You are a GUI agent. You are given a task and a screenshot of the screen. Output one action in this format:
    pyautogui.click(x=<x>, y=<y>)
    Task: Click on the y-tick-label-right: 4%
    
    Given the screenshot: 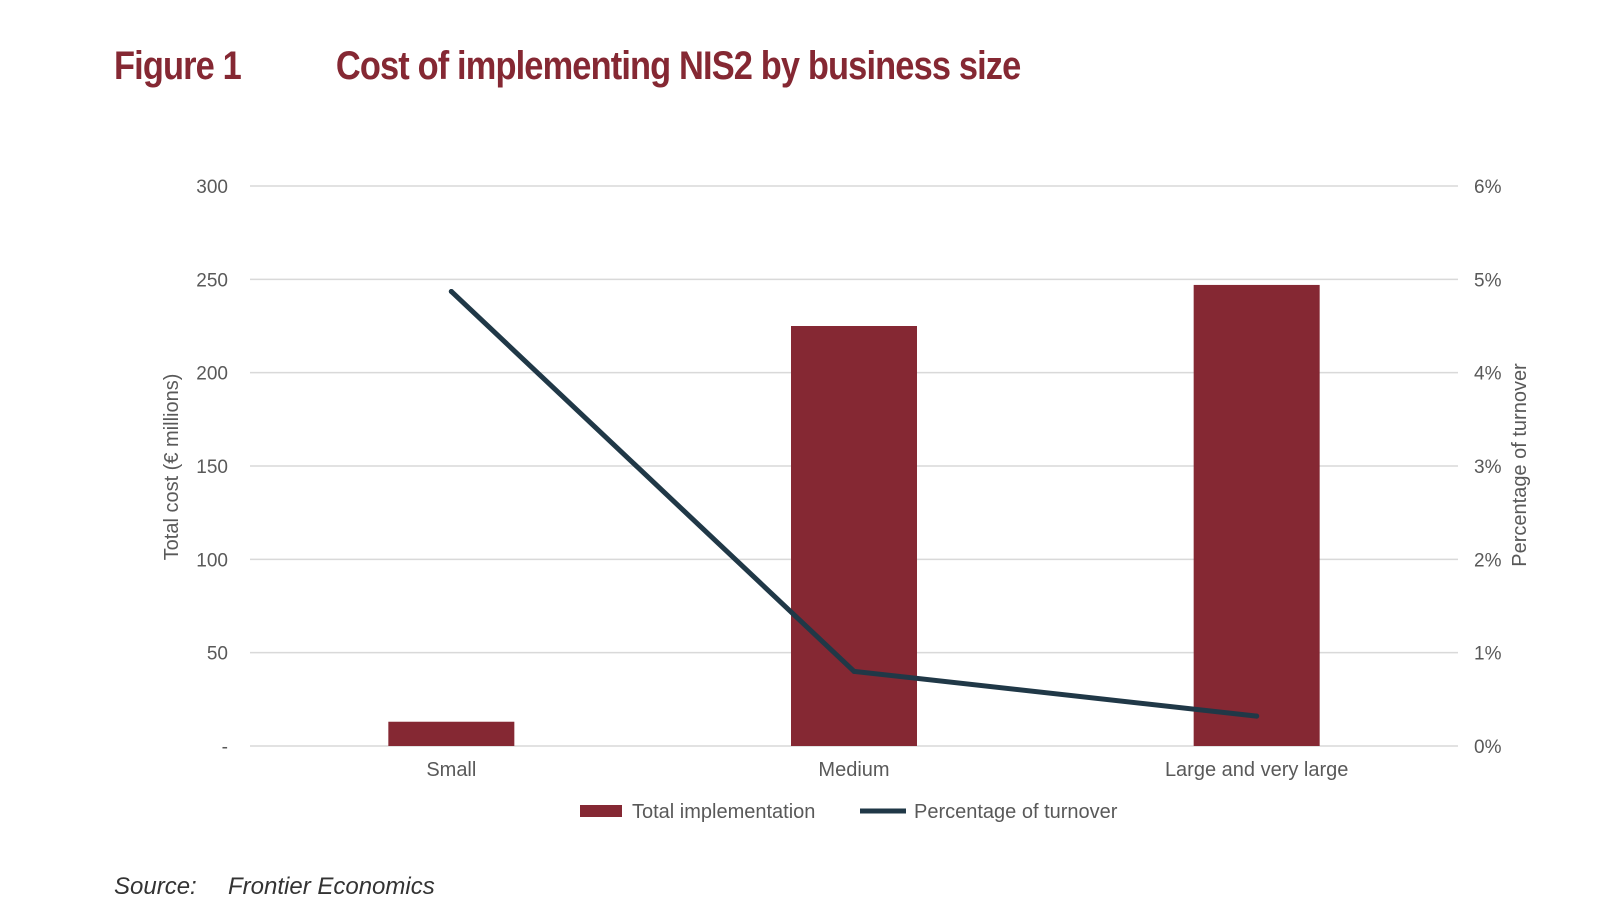 What is the action you would take?
    pyautogui.click(x=1488, y=374)
    